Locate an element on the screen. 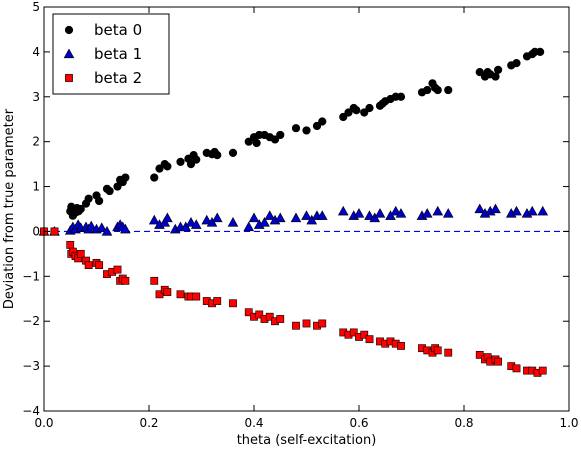 The image size is (581, 451). y-tick-label: −1 is located at coordinates (31, 276).